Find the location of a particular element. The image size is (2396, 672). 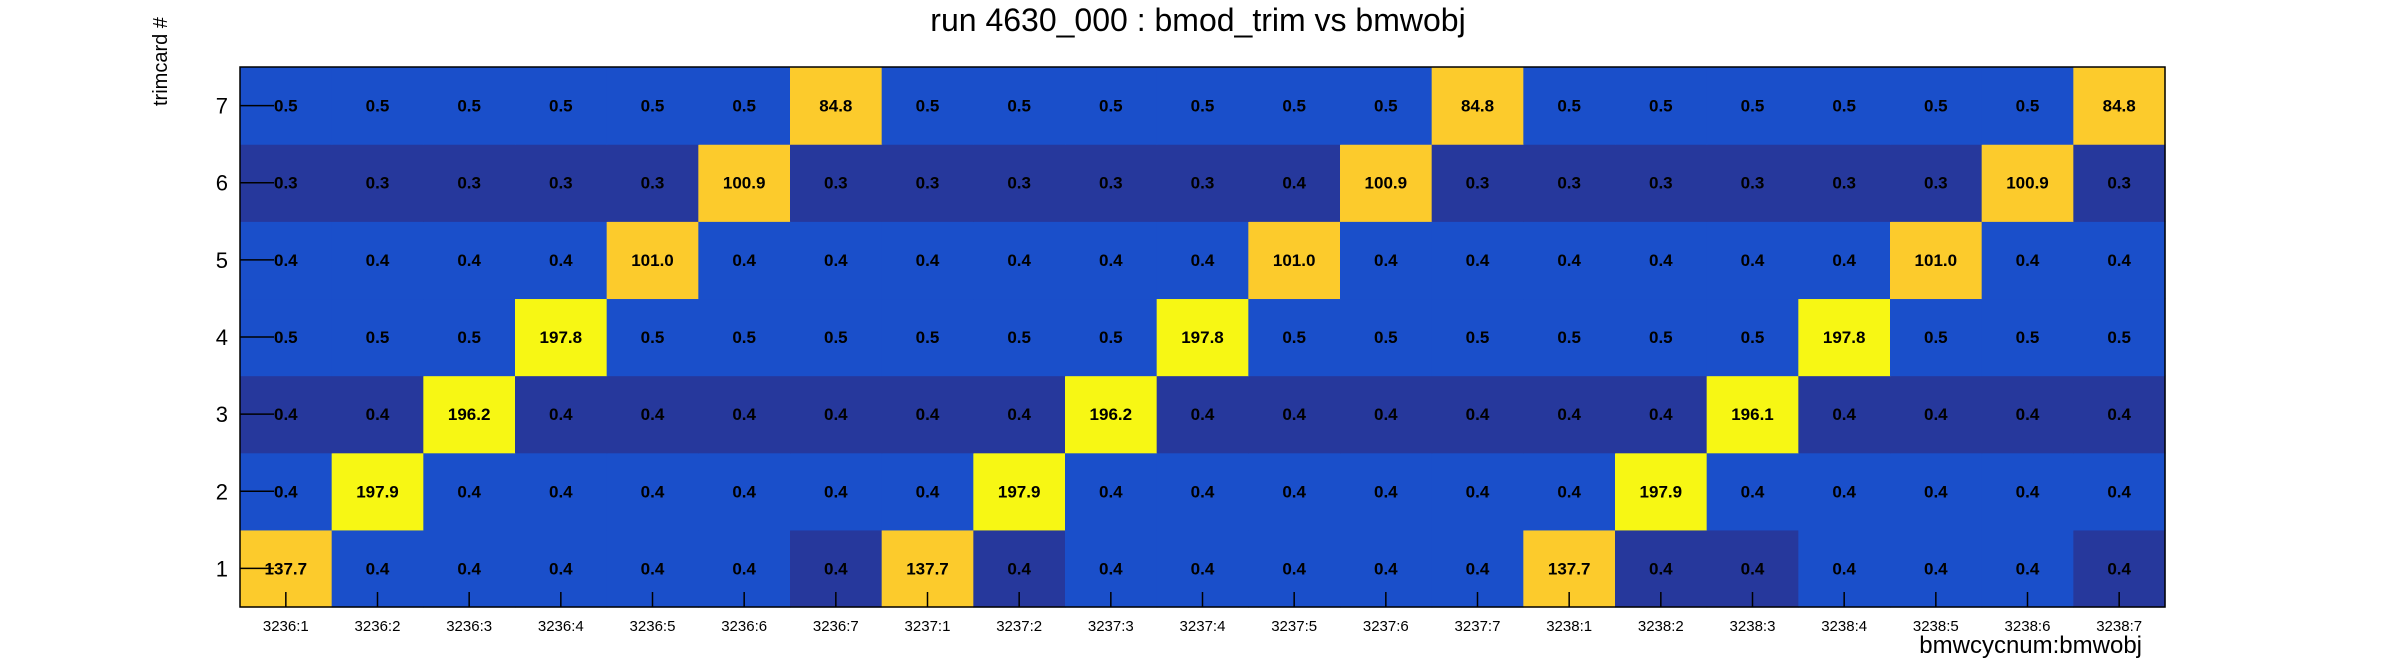

x-tick-label: 3237:3 is located at coordinates (1111, 626).